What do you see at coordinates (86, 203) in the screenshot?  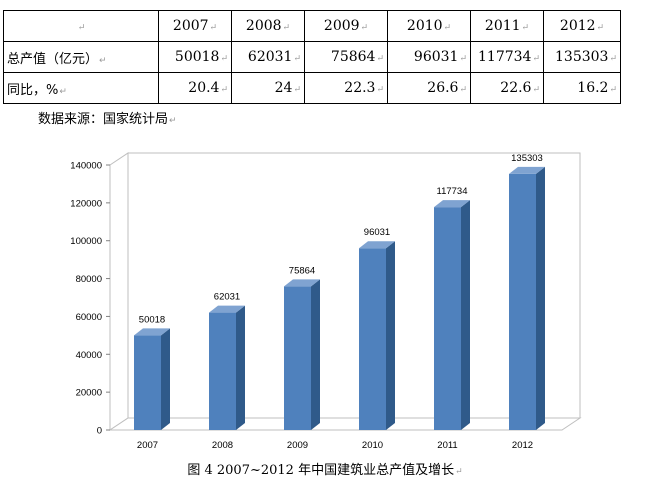 I see `y-tick-label: 120000` at bounding box center [86, 203].